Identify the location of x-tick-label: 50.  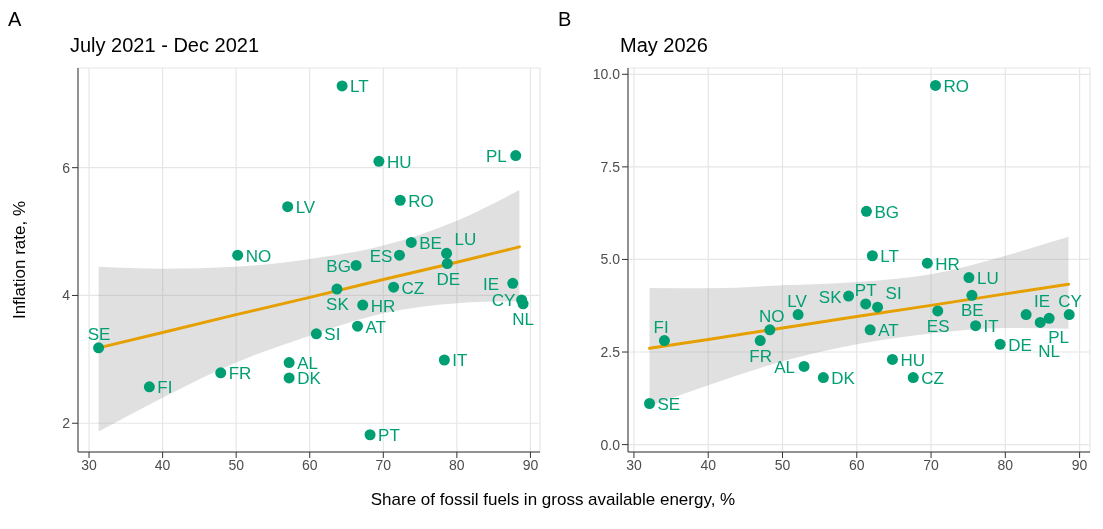
(236, 464).